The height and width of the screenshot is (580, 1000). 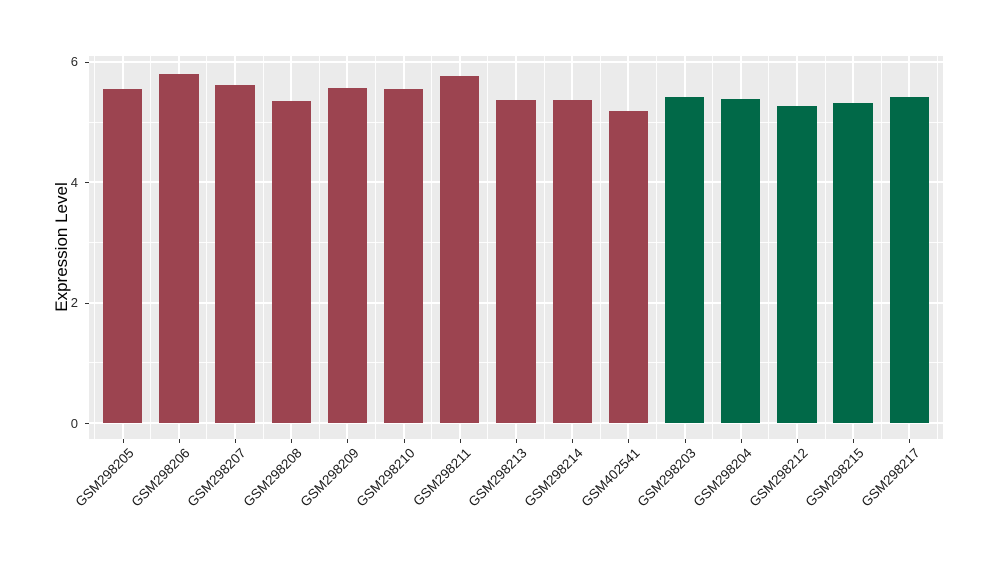 What do you see at coordinates (74, 303) in the screenshot?
I see `y-tick-label: 2` at bounding box center [74, 303].